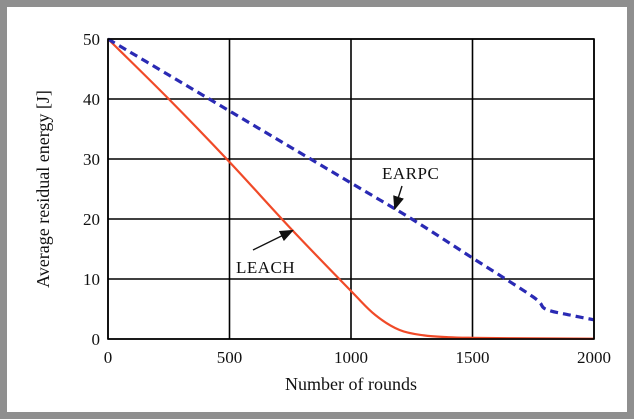 This screenshot has width=634, height=419. I want to click on x-tick-label: 2000, so click(594, 357).